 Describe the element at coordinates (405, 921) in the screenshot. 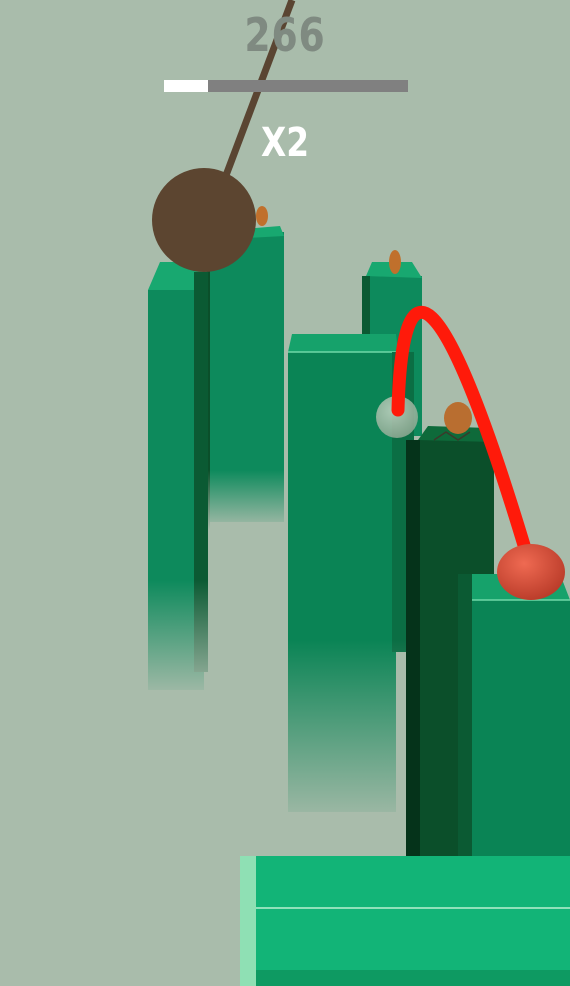

I see `platform-foreground` at that location.